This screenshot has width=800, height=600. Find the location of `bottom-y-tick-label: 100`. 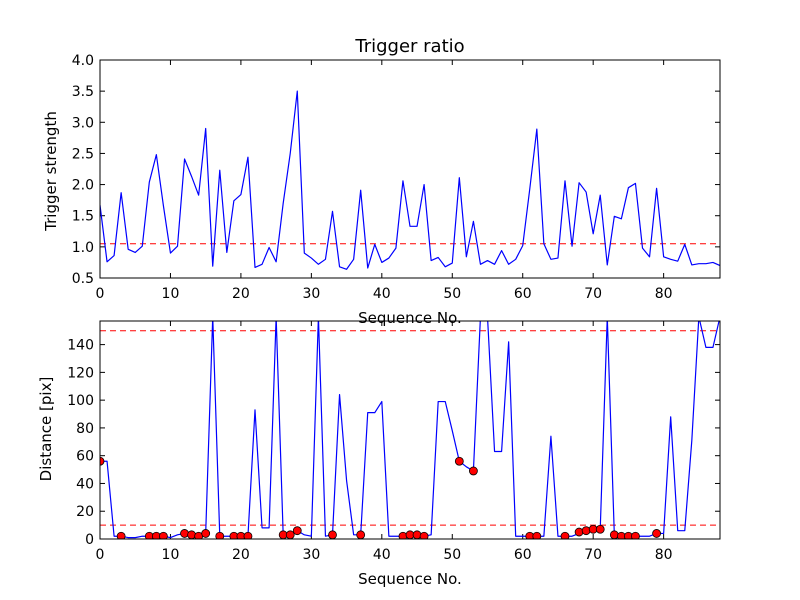

bottom-y-tick-label: 100 is located at coordinates (80, 401).